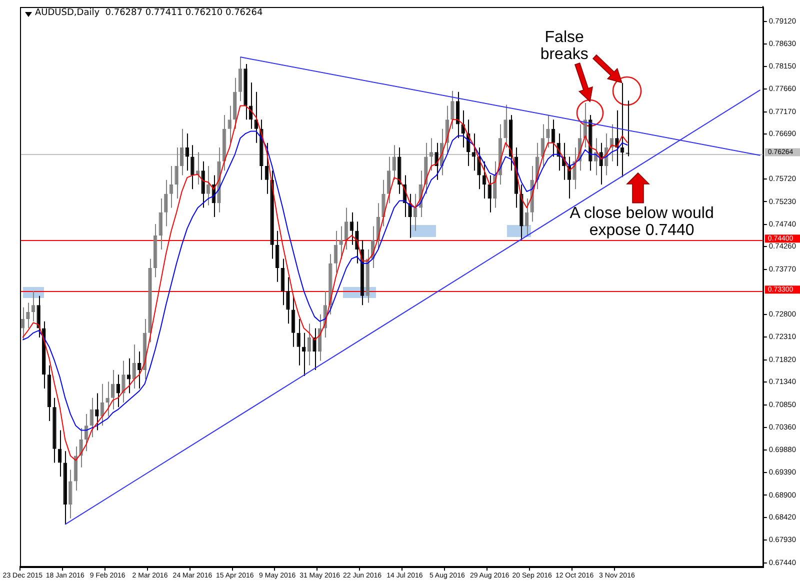 The height and width of the screenshot is (581, 800). I want to click on chart-title: AUDUSD,Daily 0.76287 0.77411 0.76210 0.76264, so click(149, 13).